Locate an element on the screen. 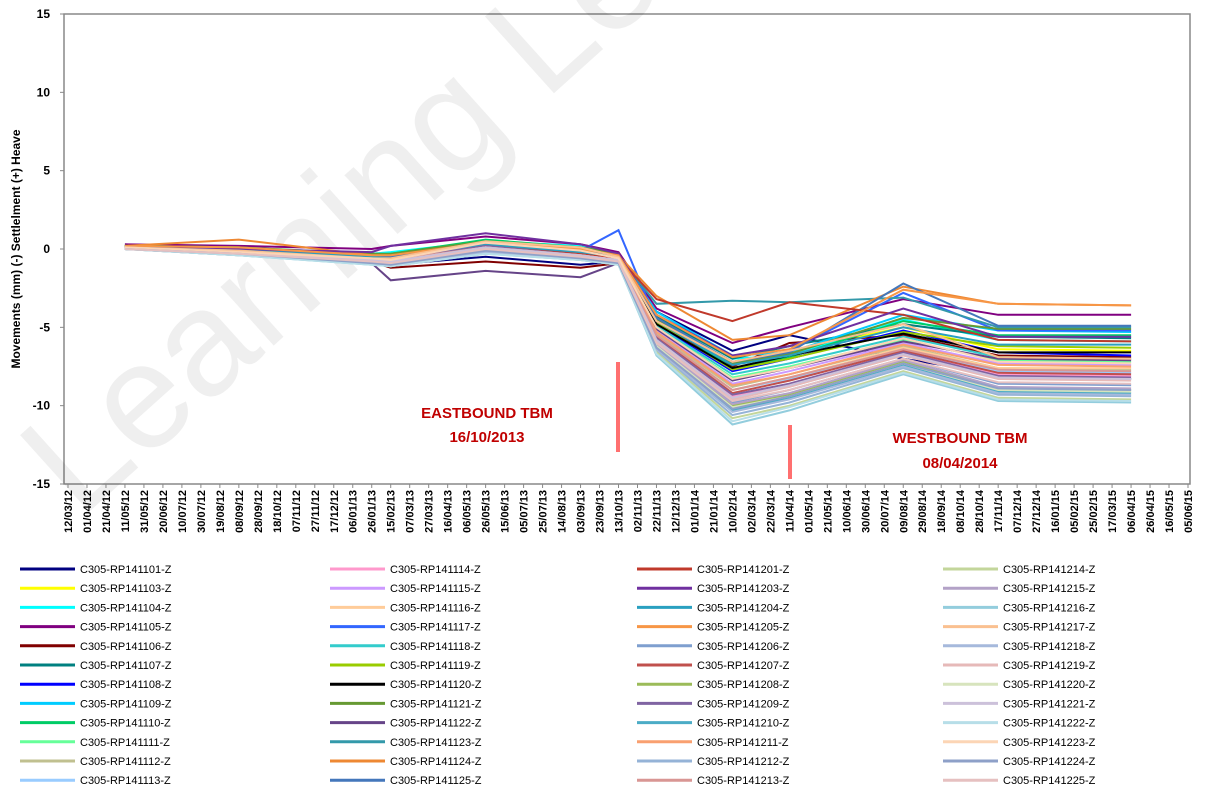 Image resolution: width=1215 pixels, height=792 pixels. legend-label: C305-RP141221-Z is located at coordinates (1049, 704).